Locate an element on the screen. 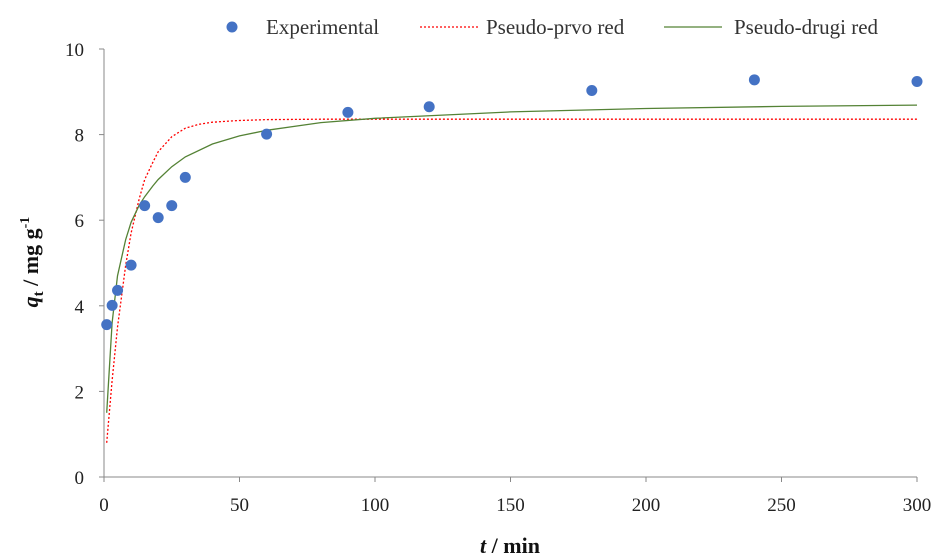  x-tick-label: 250 is located at coordinates (781, 505).